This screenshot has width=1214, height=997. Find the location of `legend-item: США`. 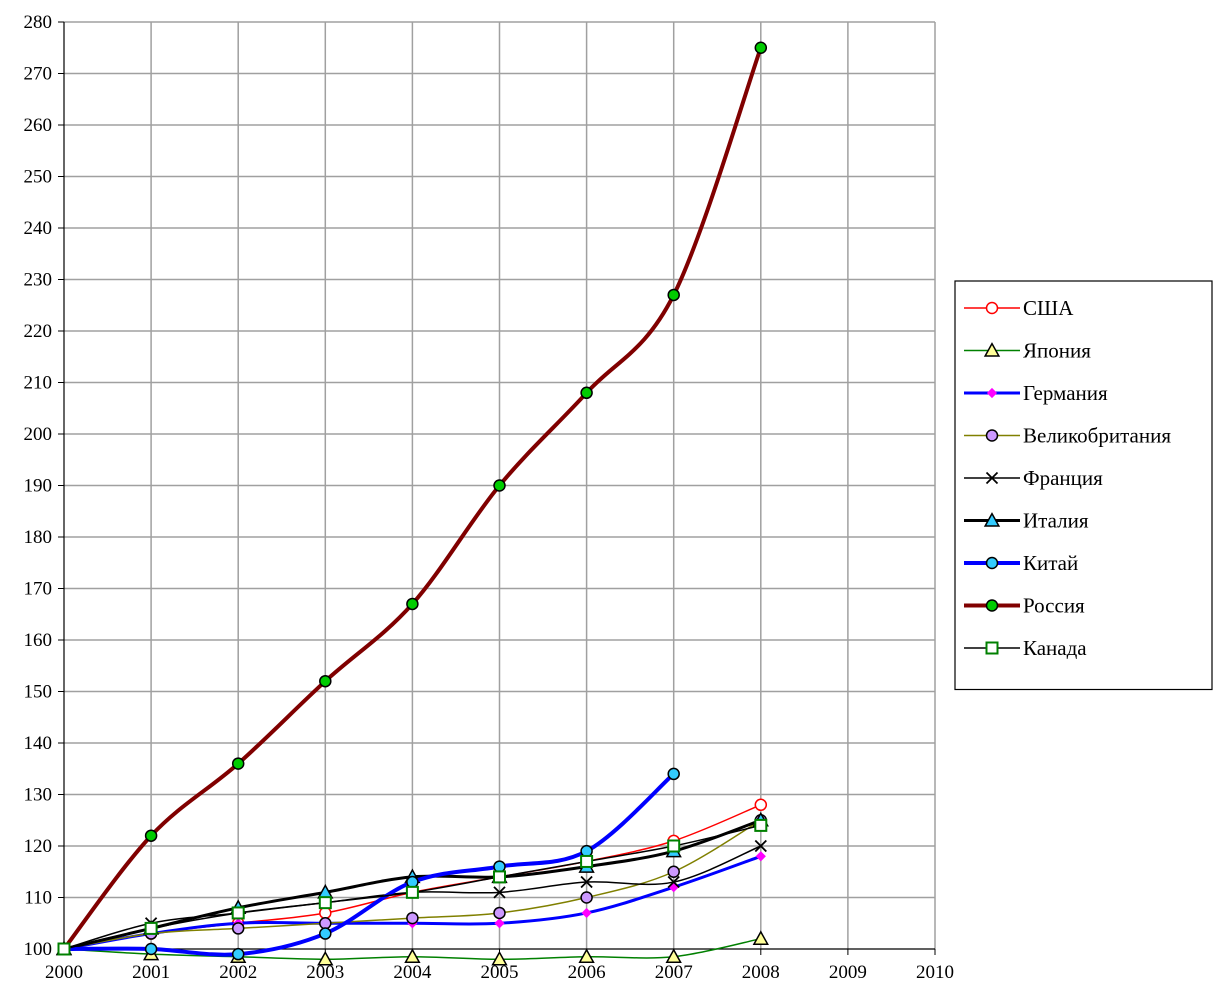

legend-item: США is located at coordinates (1019, 308).